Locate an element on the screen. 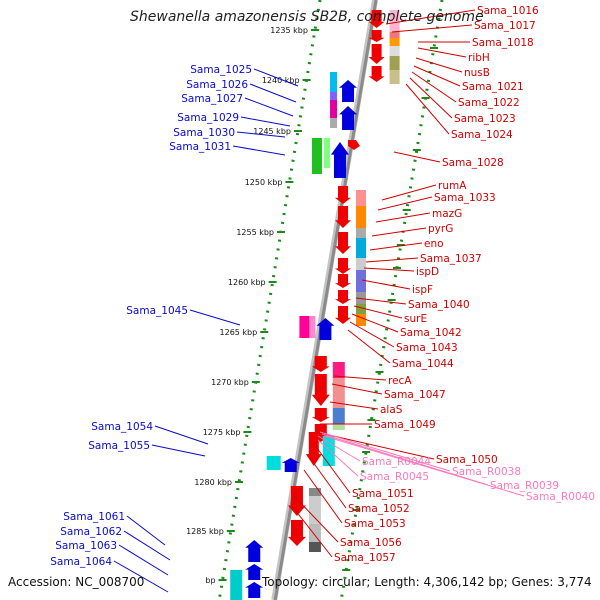 Image resolution: width=600 pixels, height=600 pixels. gene-label-sama-1051: Sama_1051 is located at coordinates (383, 494).